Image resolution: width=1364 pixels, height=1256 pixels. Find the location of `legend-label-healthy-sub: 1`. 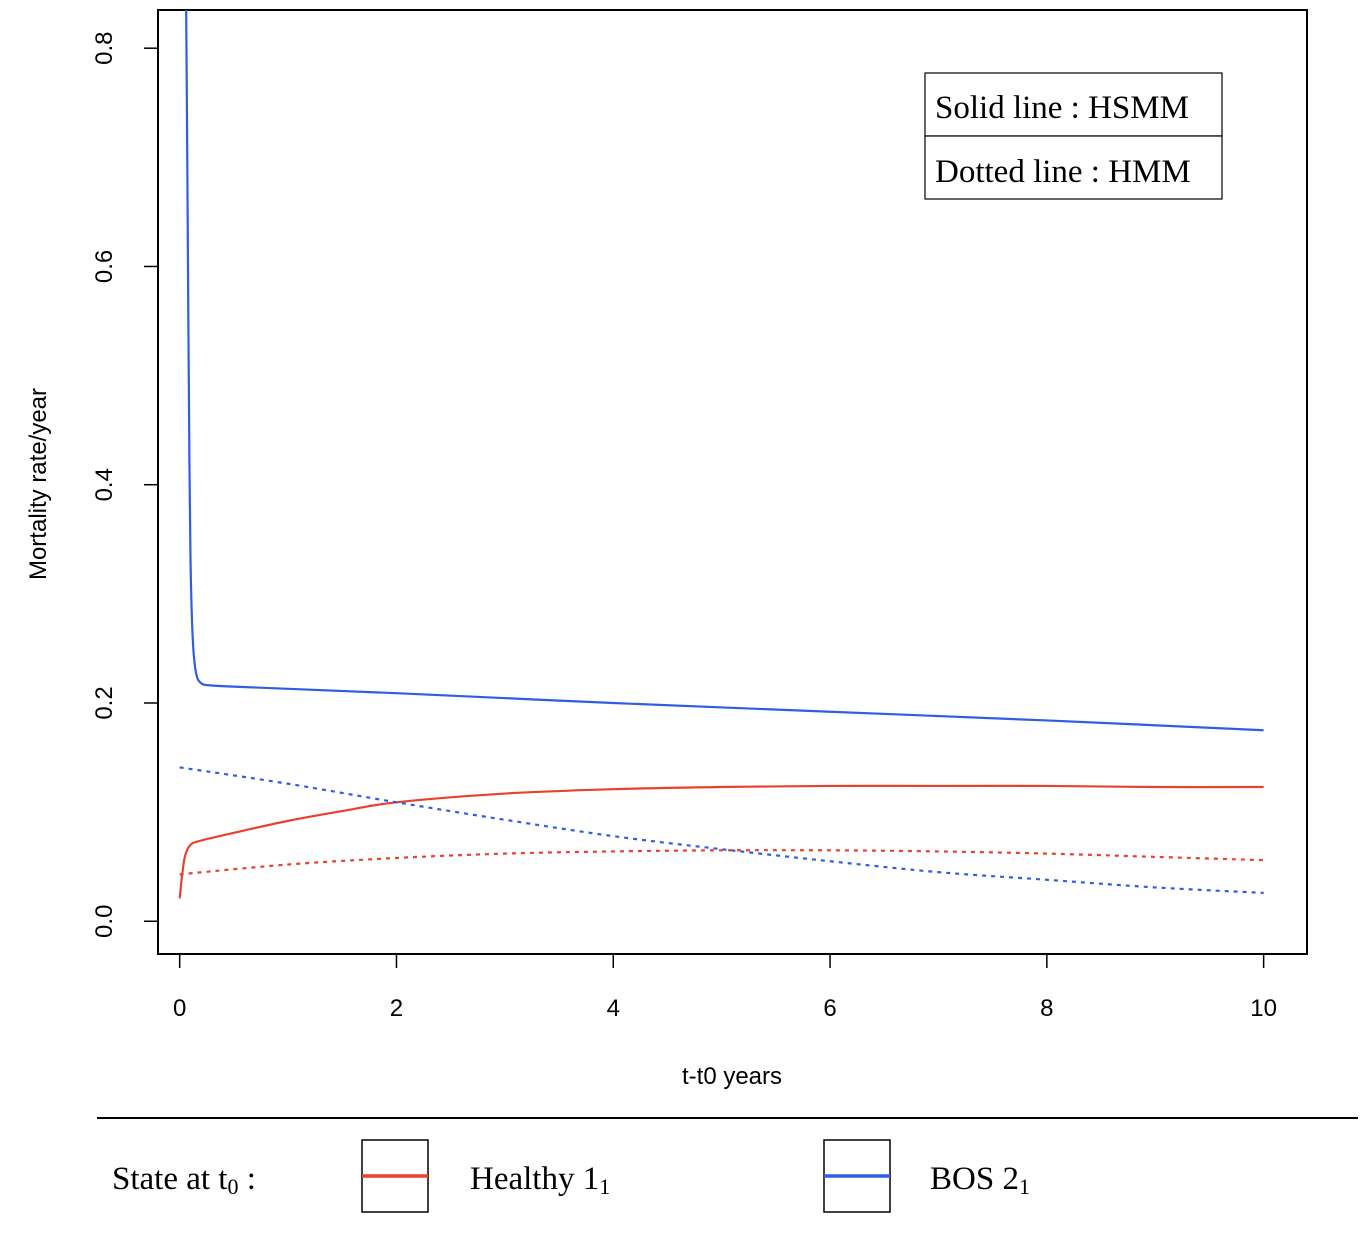

legend-label-healthy-sub: 1 is located at coordinates (604, 1186).